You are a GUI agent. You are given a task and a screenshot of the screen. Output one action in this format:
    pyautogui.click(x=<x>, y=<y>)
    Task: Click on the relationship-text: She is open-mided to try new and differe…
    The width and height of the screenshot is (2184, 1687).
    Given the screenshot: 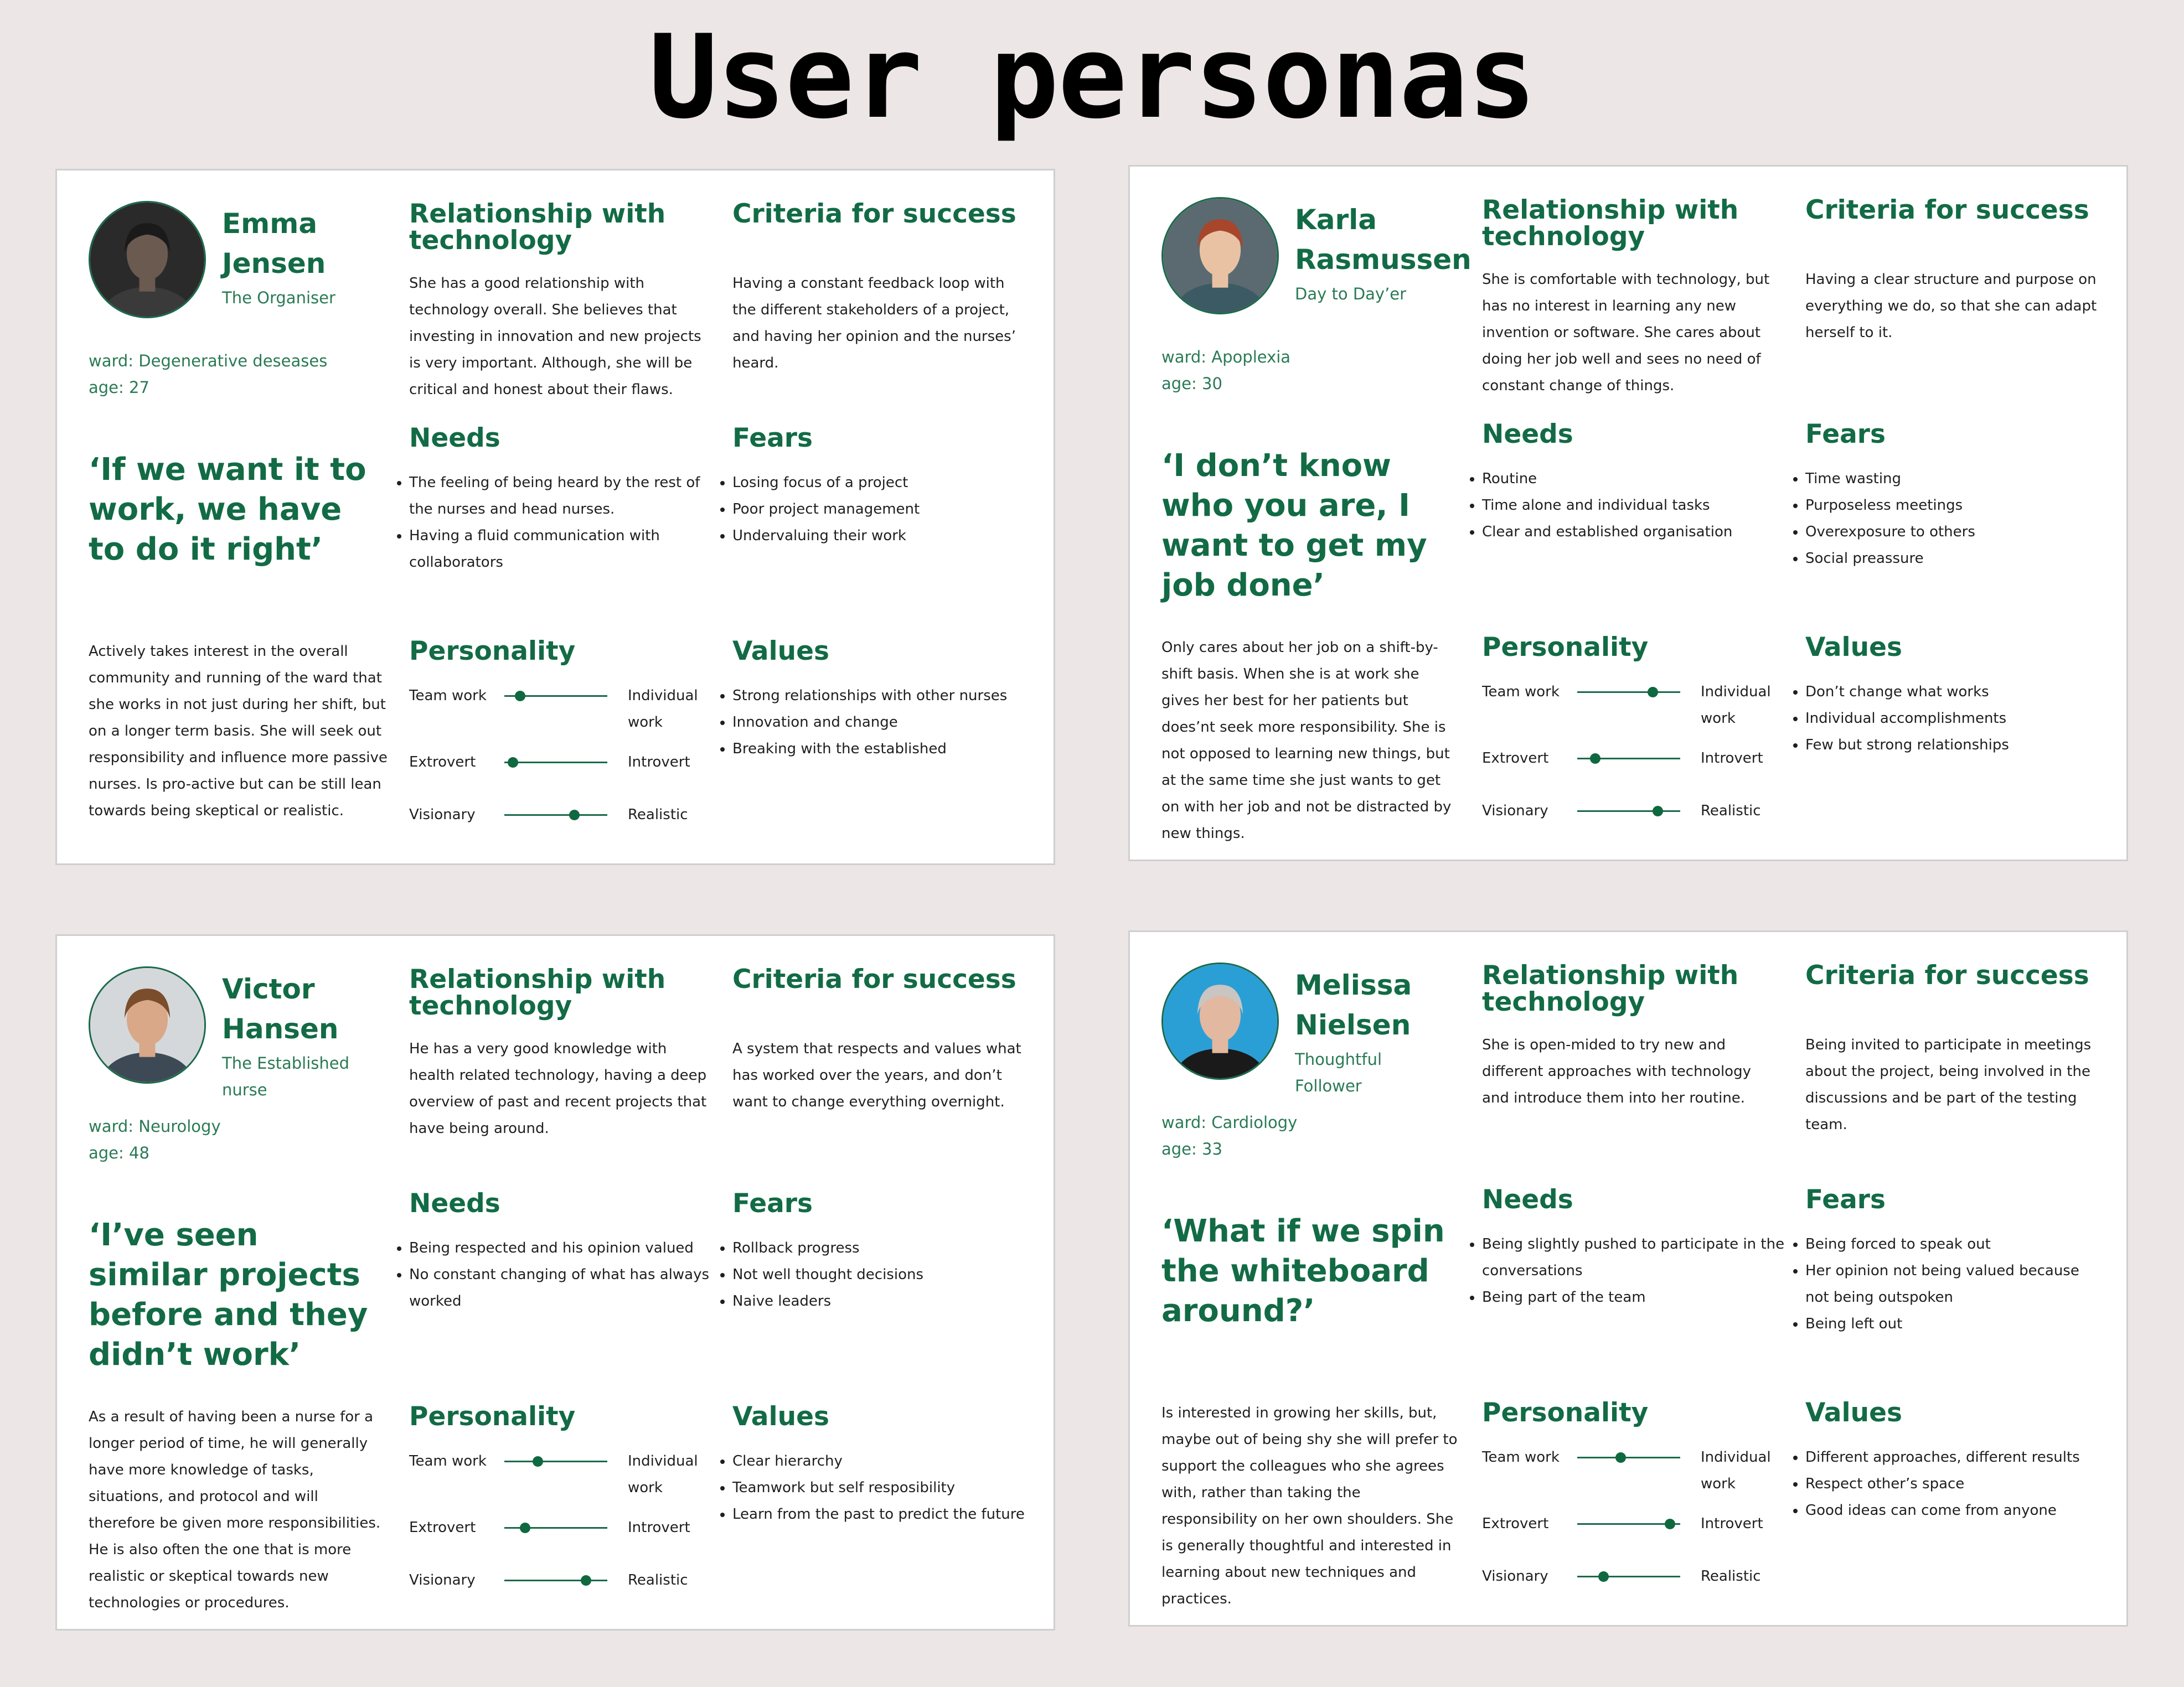 What is the action you would take?
    pyautogui.click(x=1616, y=1071)
    